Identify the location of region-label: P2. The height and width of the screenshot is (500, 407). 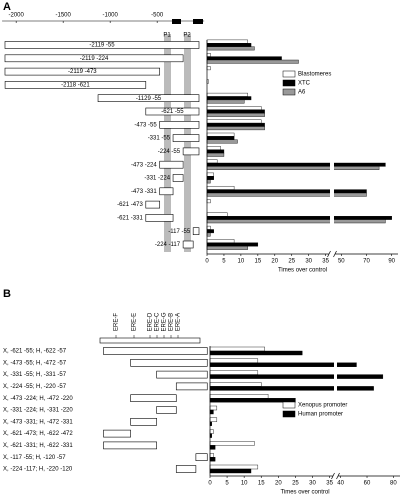
(187, 36).